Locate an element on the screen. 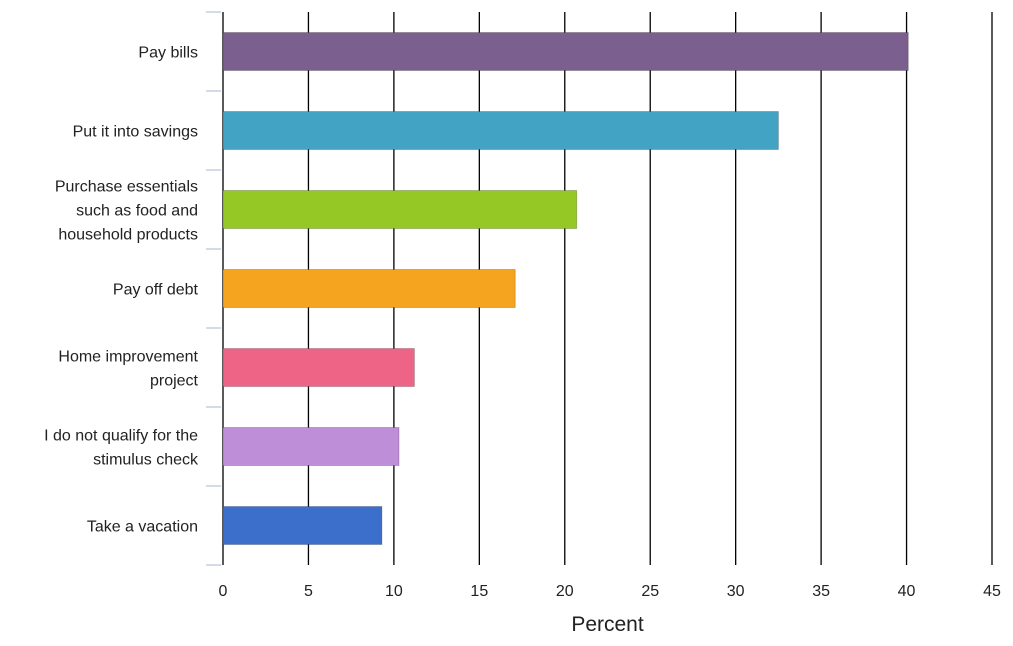 The height and width of the screenshot is (646, 1013). x-tick-label: 35 is located at coordinates (821, 591).